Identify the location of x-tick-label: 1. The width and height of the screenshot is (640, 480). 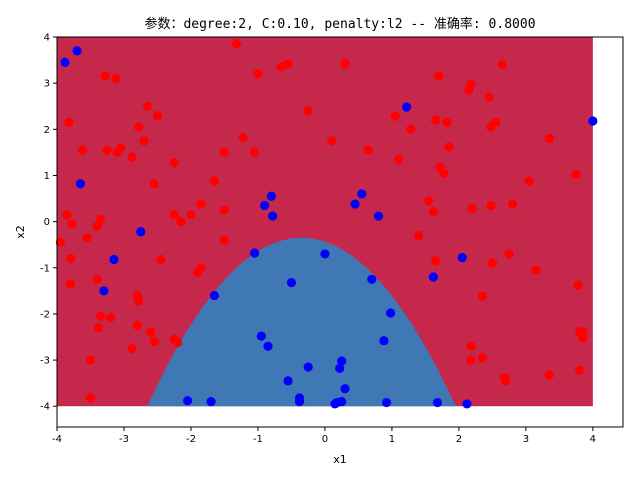
(392, 439).